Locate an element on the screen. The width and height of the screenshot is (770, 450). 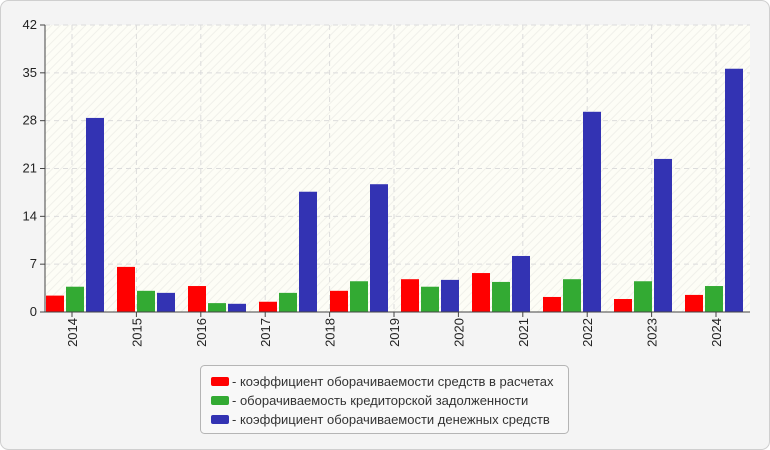
y-tick-label: 0 is located at coordinates (33, 311).